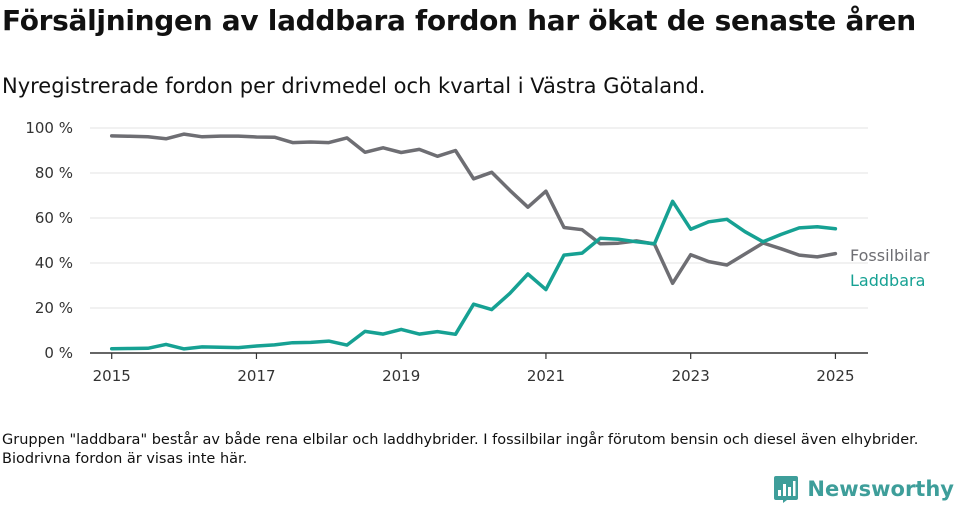 The width and height of the screenshot is (960, 505). Describe the element at coordinates (401, 376) in the screenshot. I see `x-tick-label: 2019` at that location.